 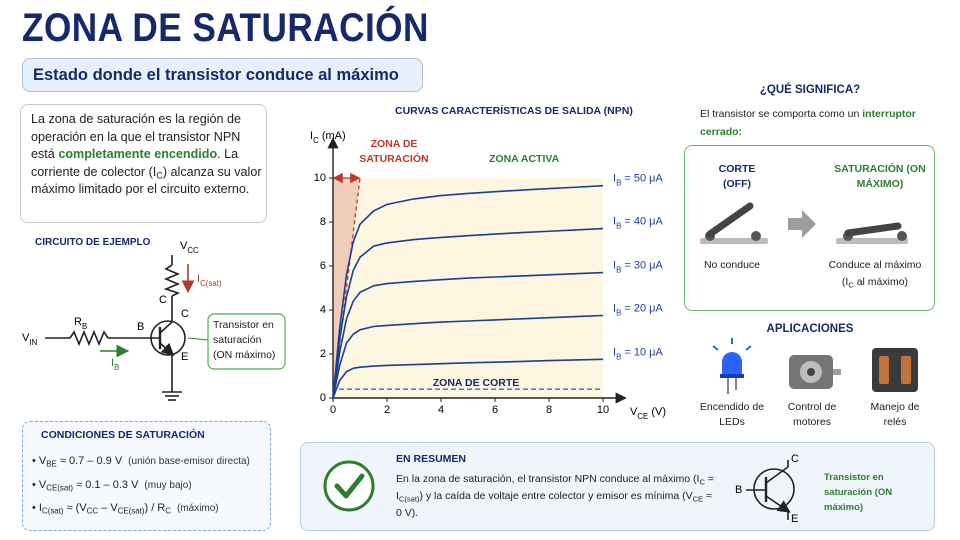 I want to click on highlight: completamente encendido, so click(x=138, y=154).